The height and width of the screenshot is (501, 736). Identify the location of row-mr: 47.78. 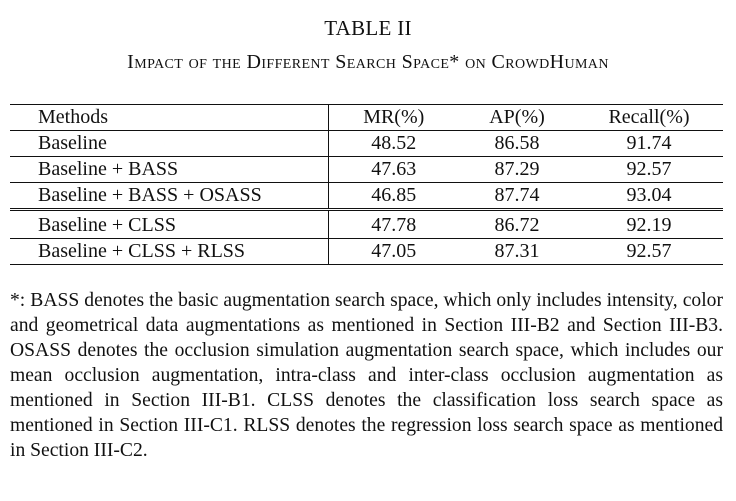
(393, 224).